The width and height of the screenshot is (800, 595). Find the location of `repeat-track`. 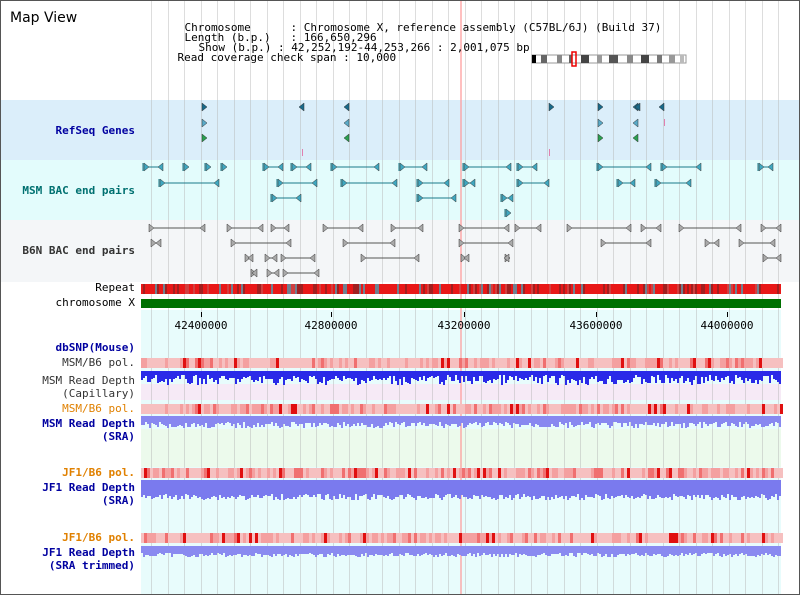

repeat-track is located at coordinates (461, 289).